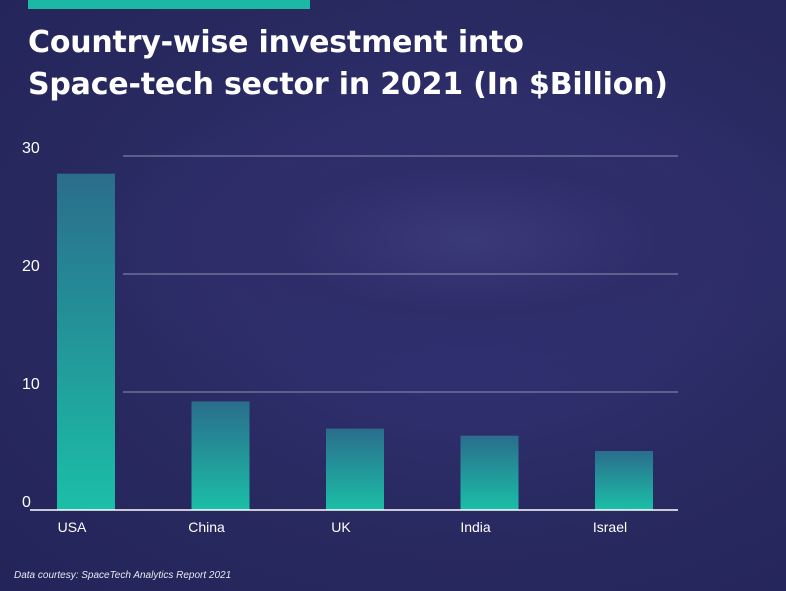  Describe the element at coordinates (31, 325) in the screenshot. I see `y-axis-ticks: 0 10 20 30` at that location.